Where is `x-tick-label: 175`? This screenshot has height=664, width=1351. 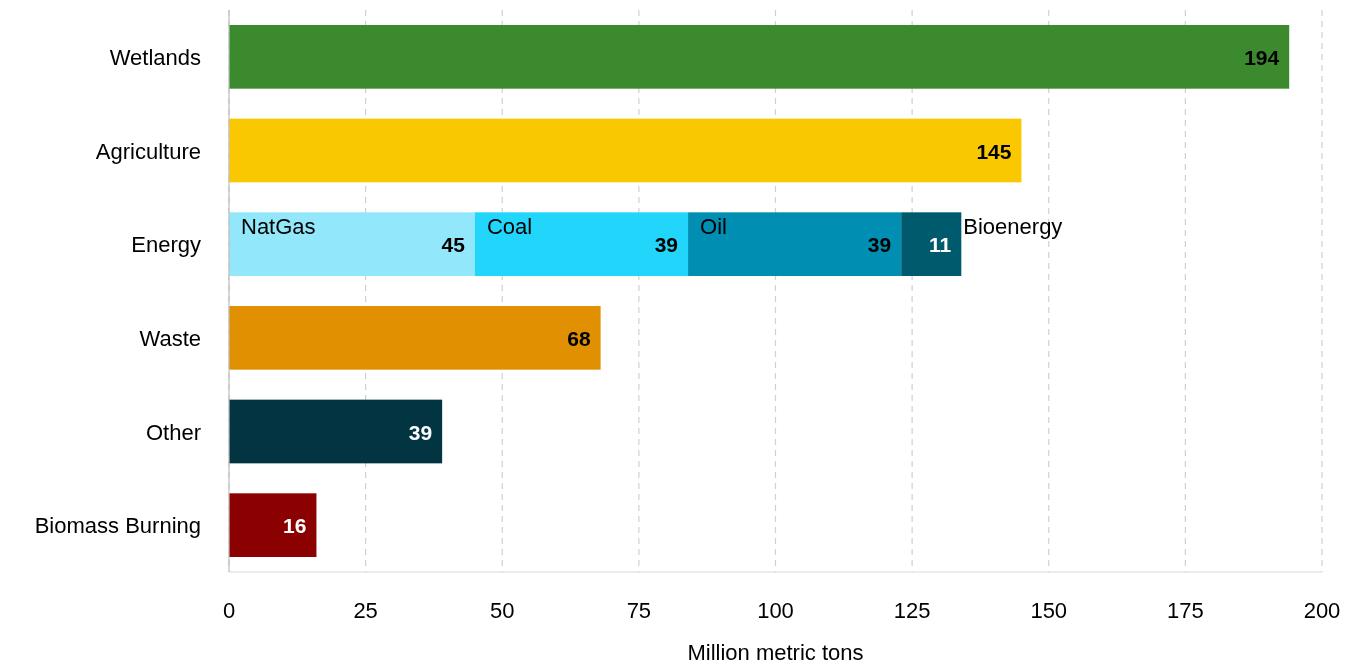 x-tick-label: 175 is located at coordinates (1185, 610).